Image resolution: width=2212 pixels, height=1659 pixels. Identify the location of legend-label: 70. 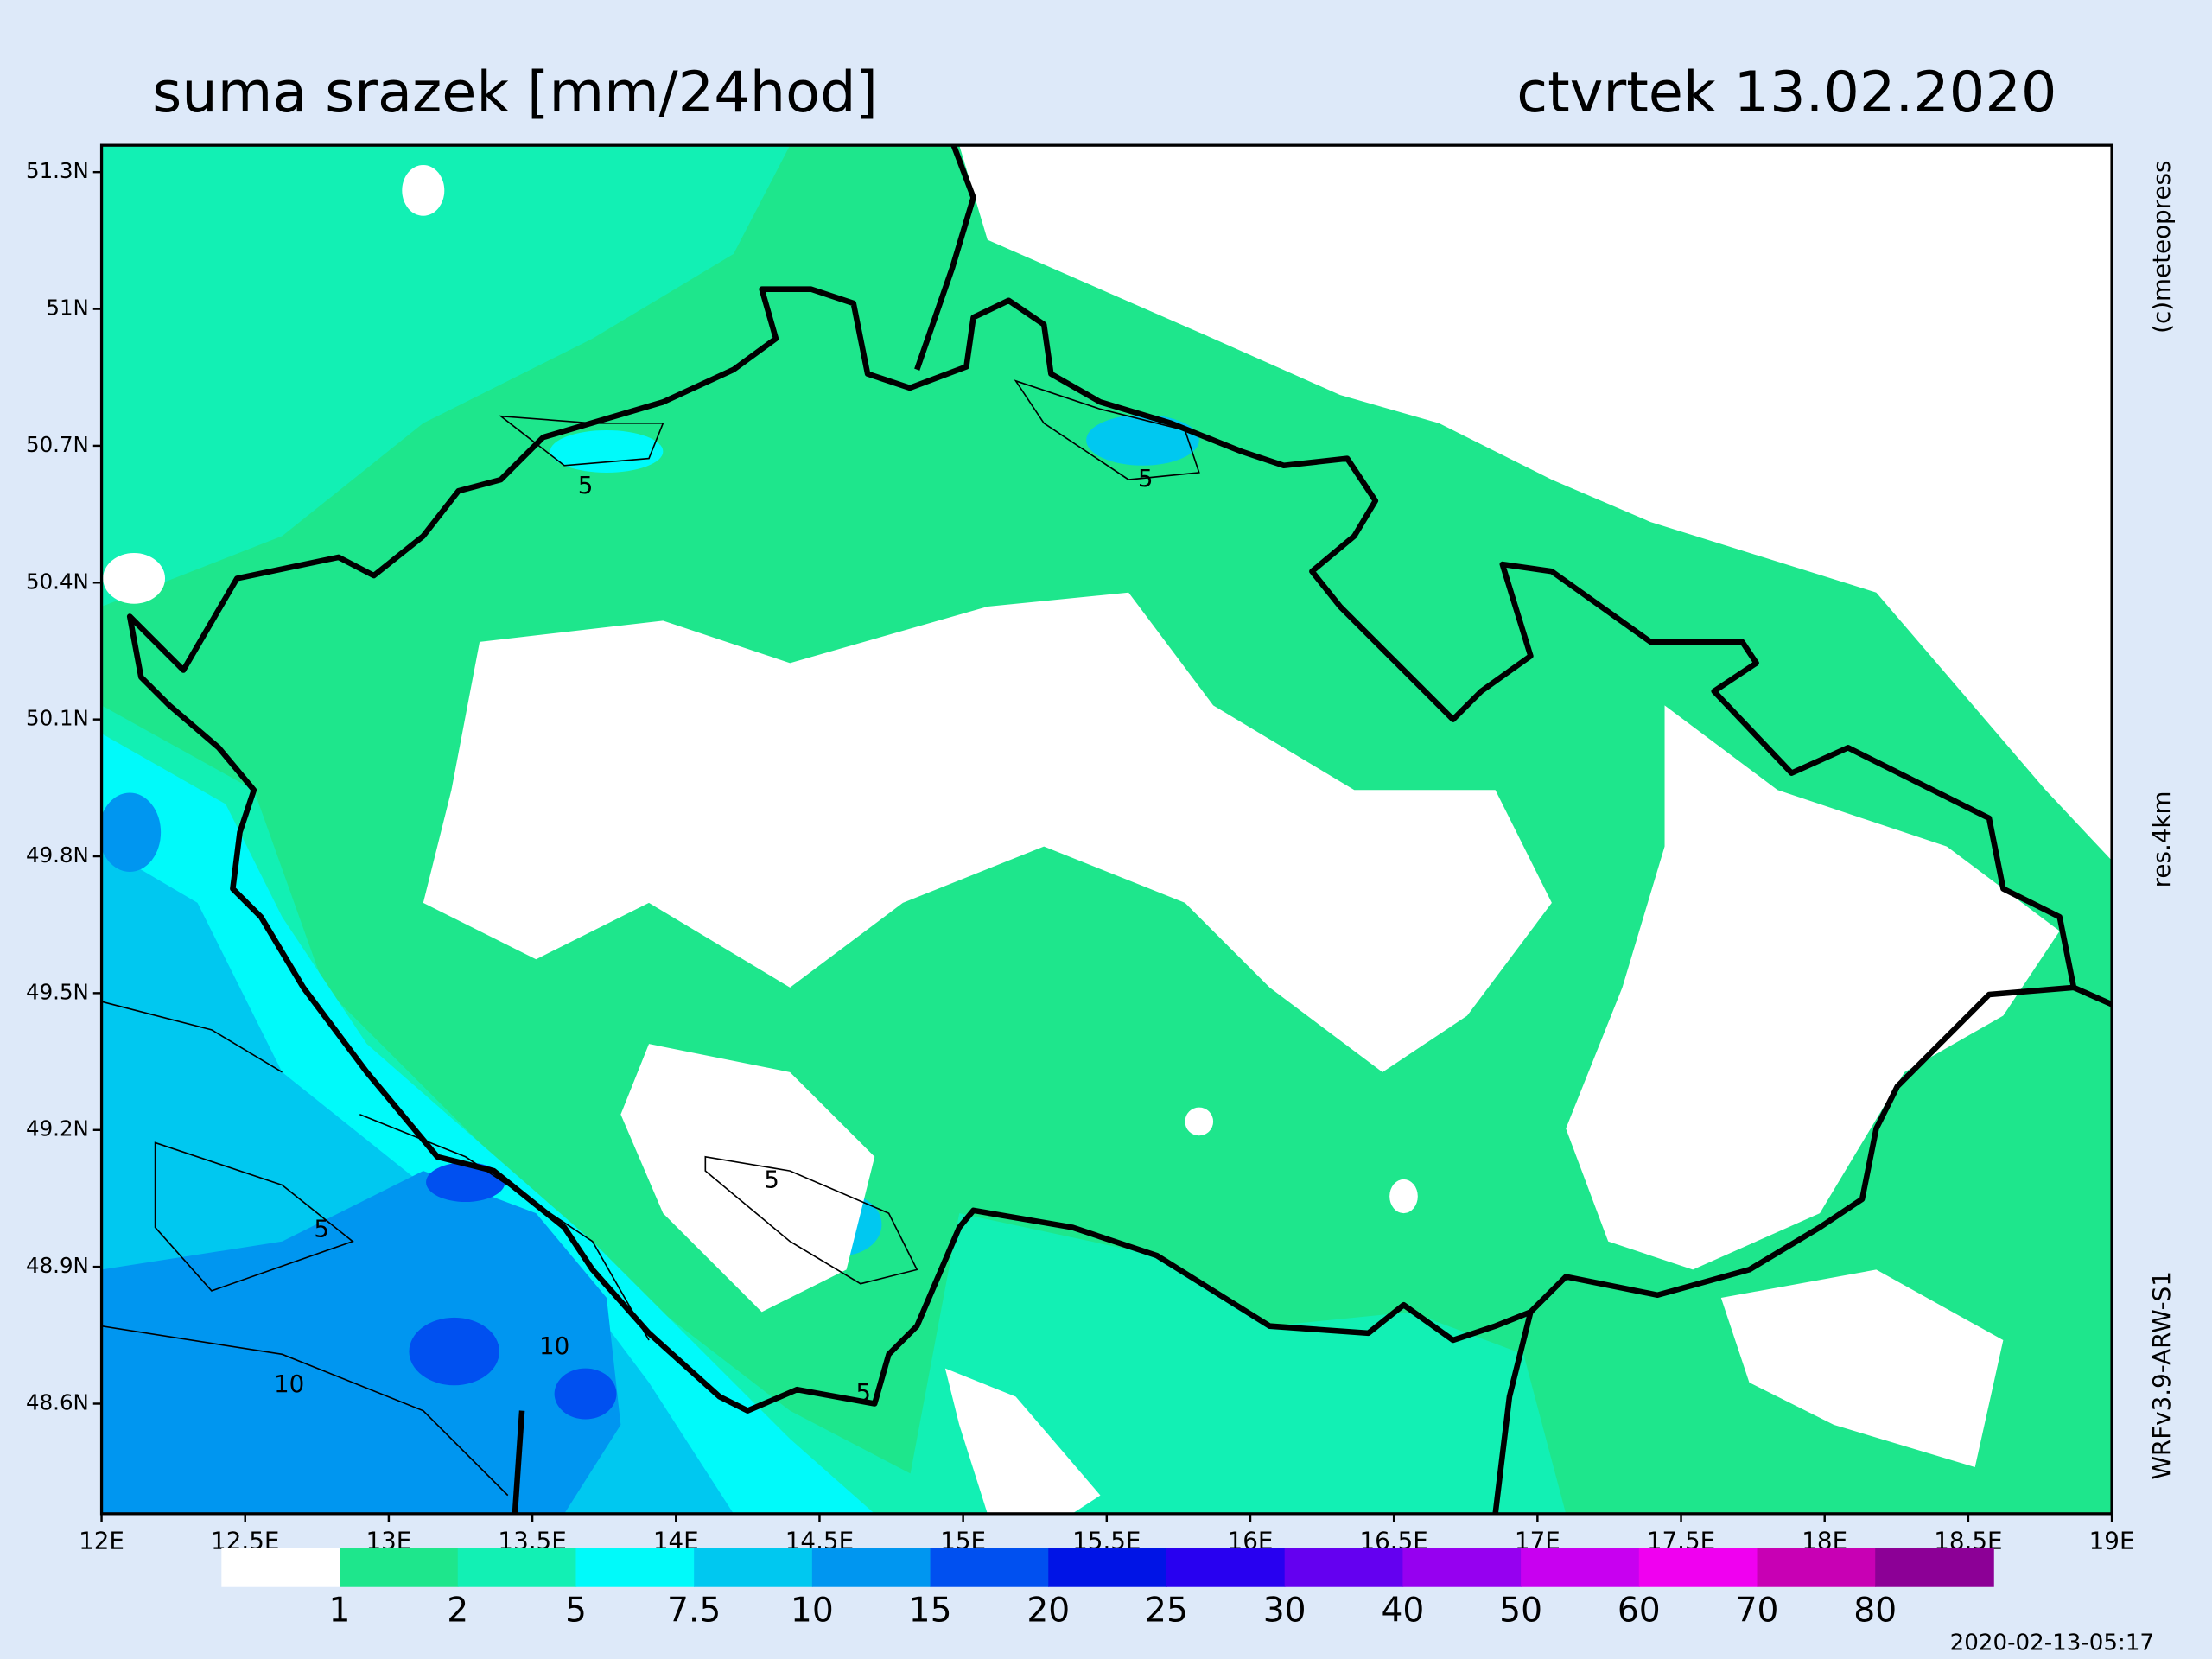
(1757, 1611).